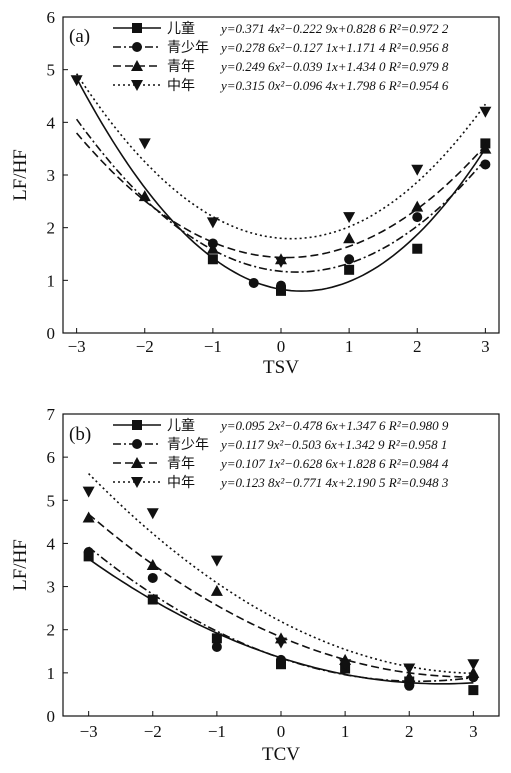  Describe the element at coordinates (281, 754) in the screenshot. I see `x-axis-label: TCV` at that location.